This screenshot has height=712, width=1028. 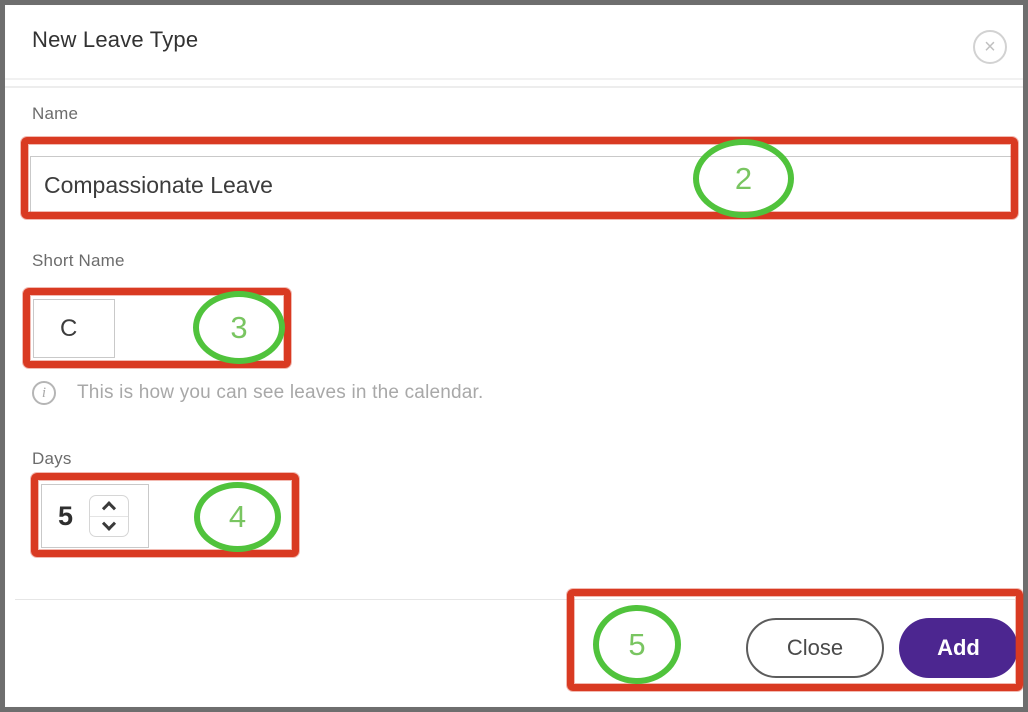 I want to click on name-input-value: Compassionate Leave, so click(x=158, y=185).